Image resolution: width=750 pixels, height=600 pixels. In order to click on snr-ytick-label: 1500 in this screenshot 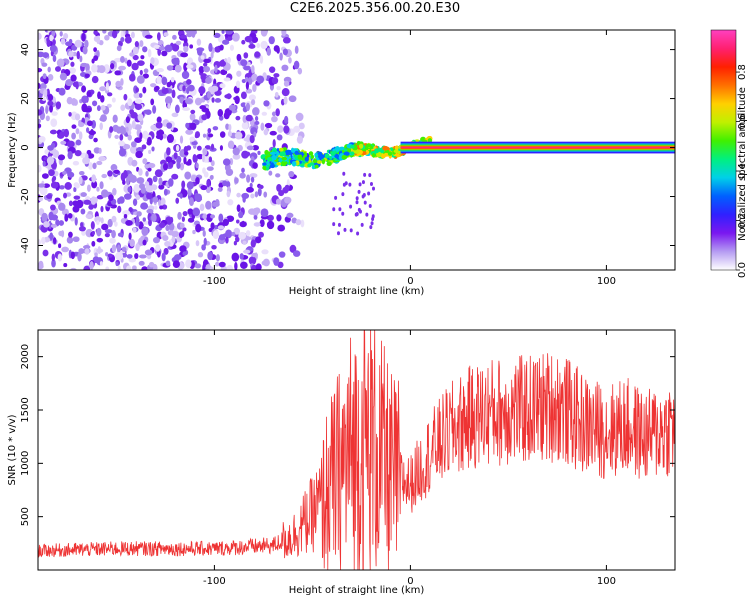, I will do `click(25, 409)`.